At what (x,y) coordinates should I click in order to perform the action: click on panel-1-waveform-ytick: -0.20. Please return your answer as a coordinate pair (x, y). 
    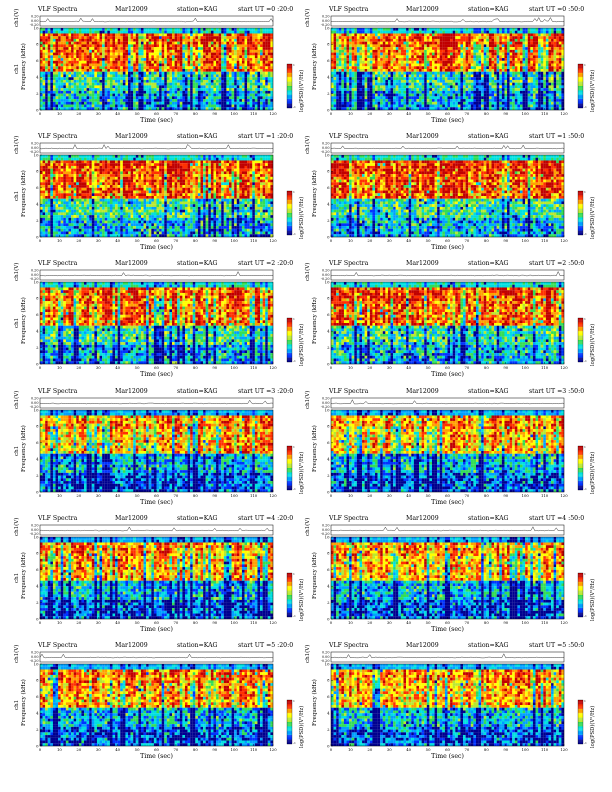
    Looking at the image, I should click on (34, 25).